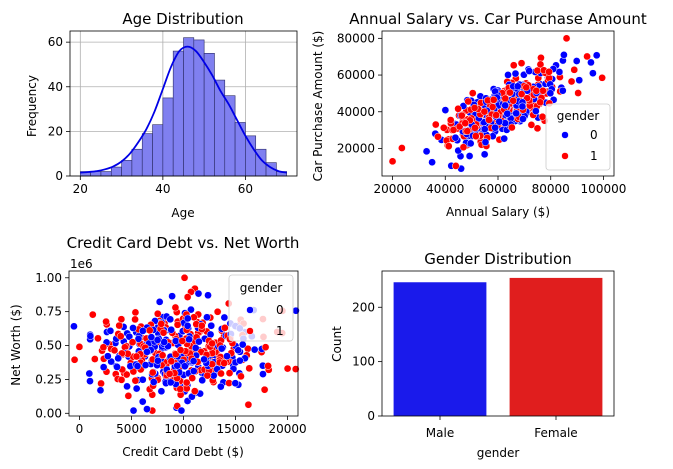 This screenshot has width=673, height=469. I want to click on debt-y-tick-label: 0.50, so click(48, 346).